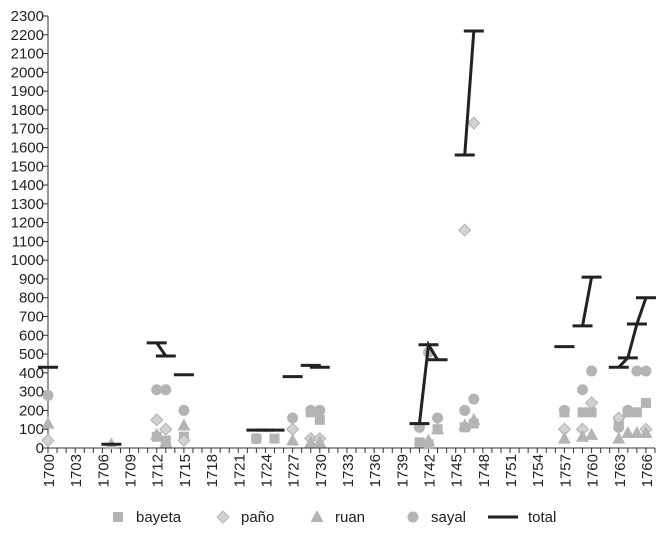 Image resolution: width=664 pixels, height=533 pixels. I want to click on x-tick-label: 1724, so click(266, 470).